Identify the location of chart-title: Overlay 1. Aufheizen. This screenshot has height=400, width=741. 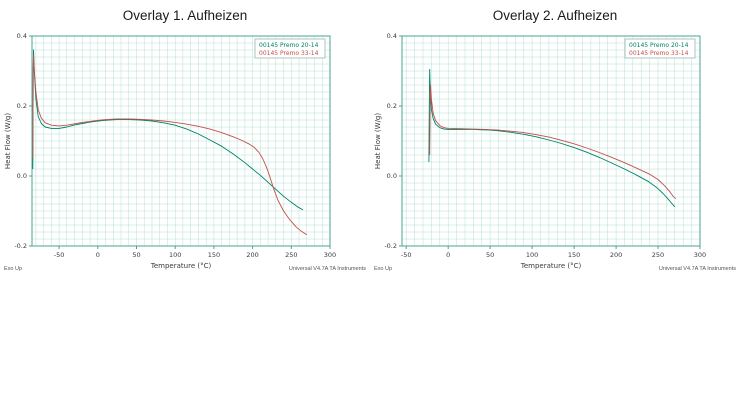
(185, 15).